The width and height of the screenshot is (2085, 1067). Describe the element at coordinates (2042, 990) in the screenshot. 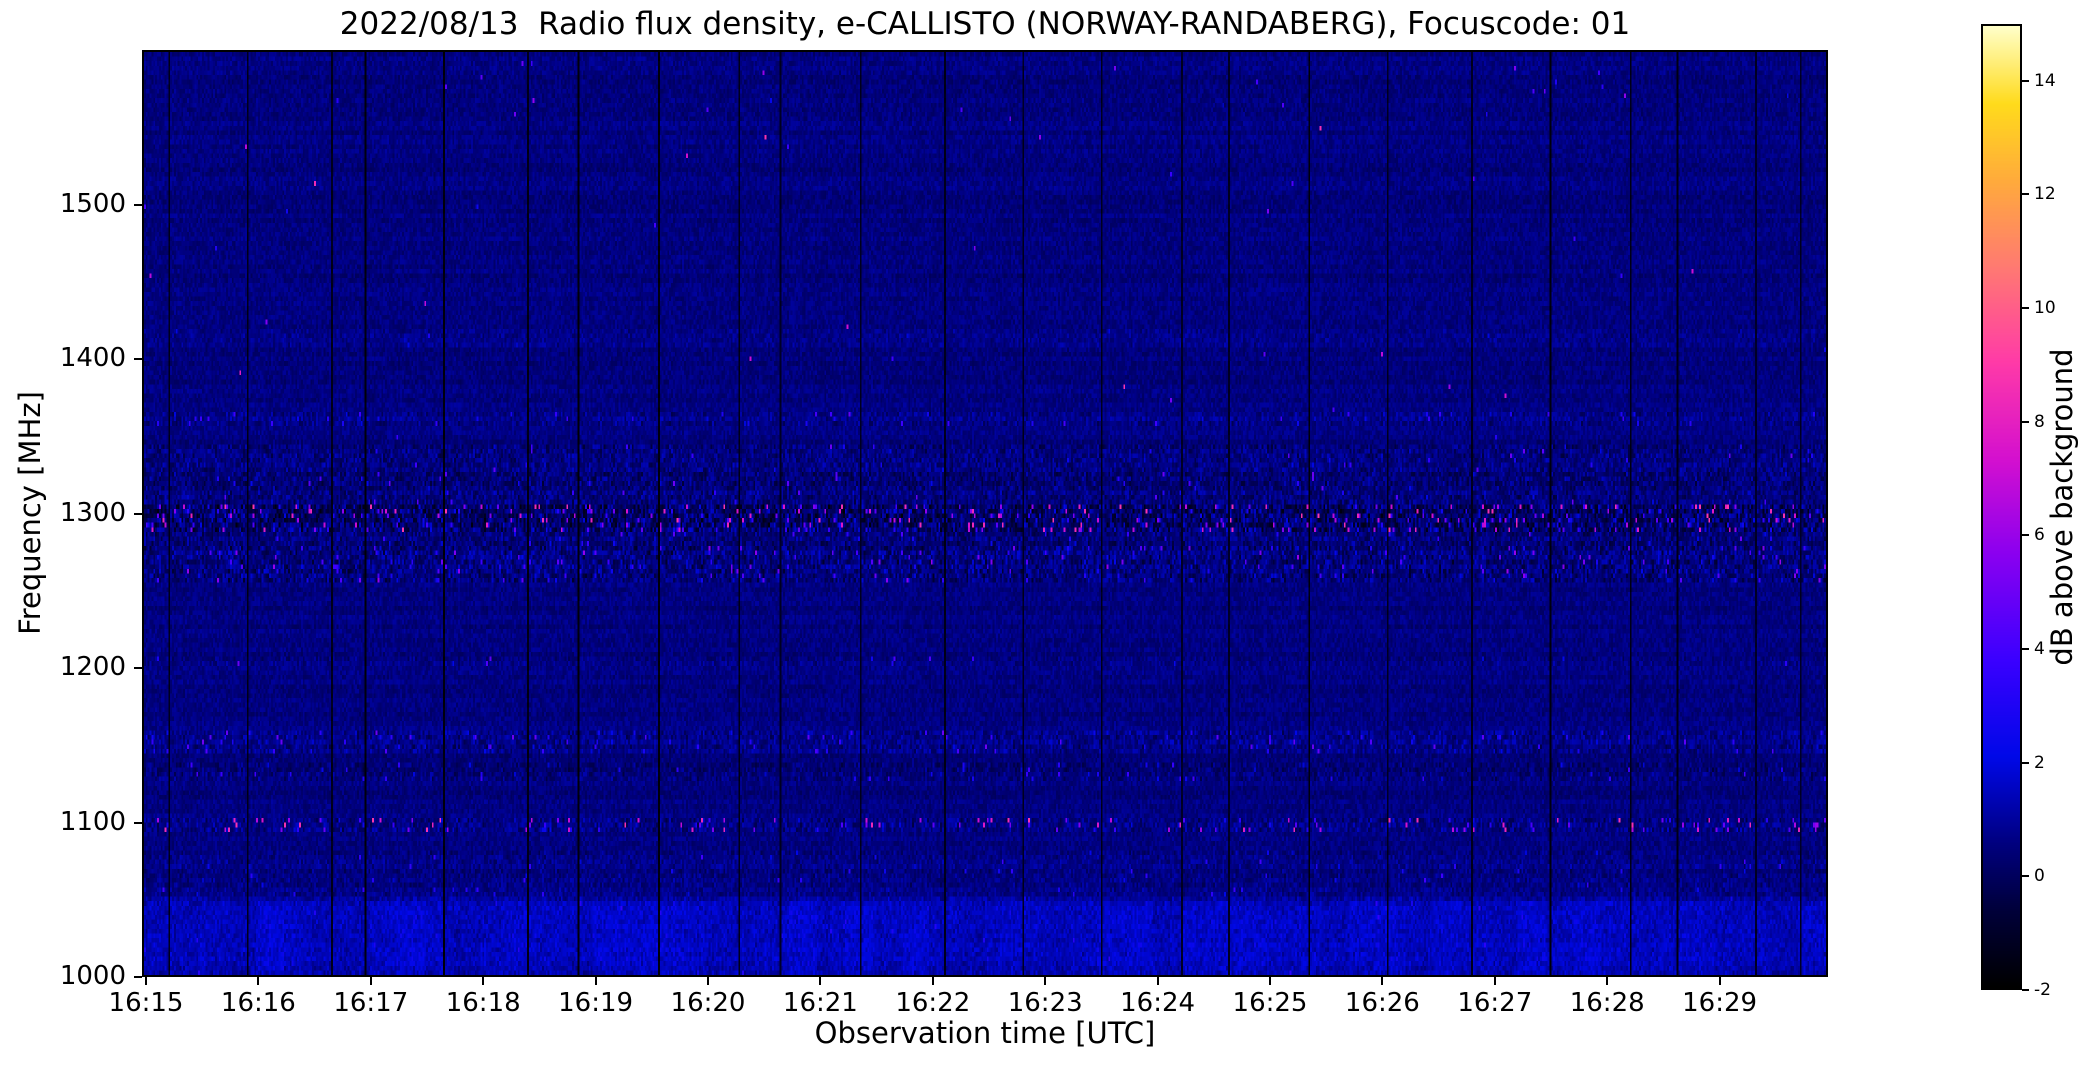

I see `colorbar-tick-label: -2` at that location.